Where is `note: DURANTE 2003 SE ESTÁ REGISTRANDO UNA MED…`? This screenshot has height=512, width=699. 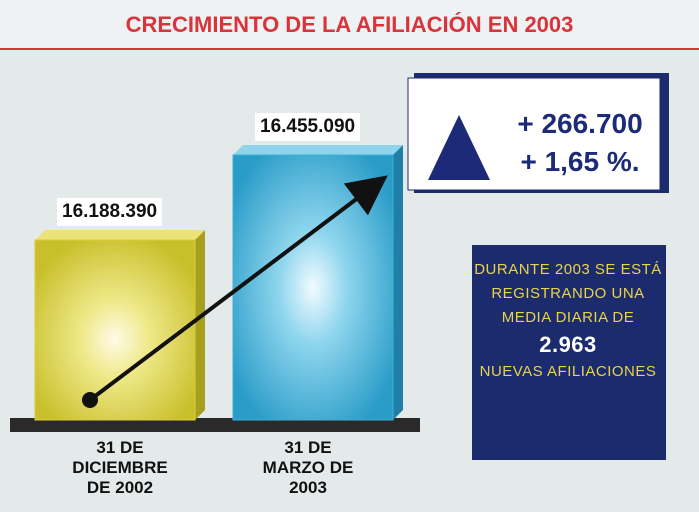 note: DURANTE 2003 SE ESTÁ REGISTRANDO UNA MED… is located at coordinates (568, 321).